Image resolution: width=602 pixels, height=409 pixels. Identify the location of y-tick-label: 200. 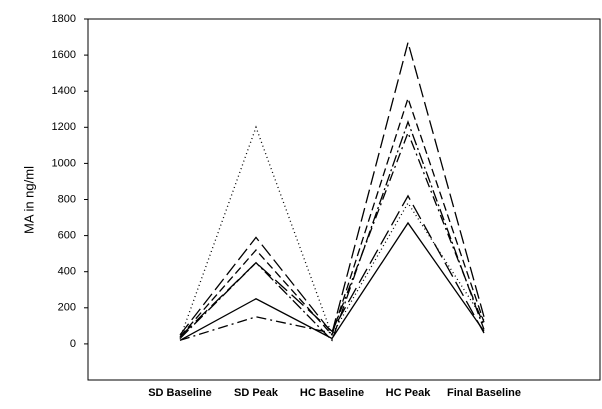
(67, 308).